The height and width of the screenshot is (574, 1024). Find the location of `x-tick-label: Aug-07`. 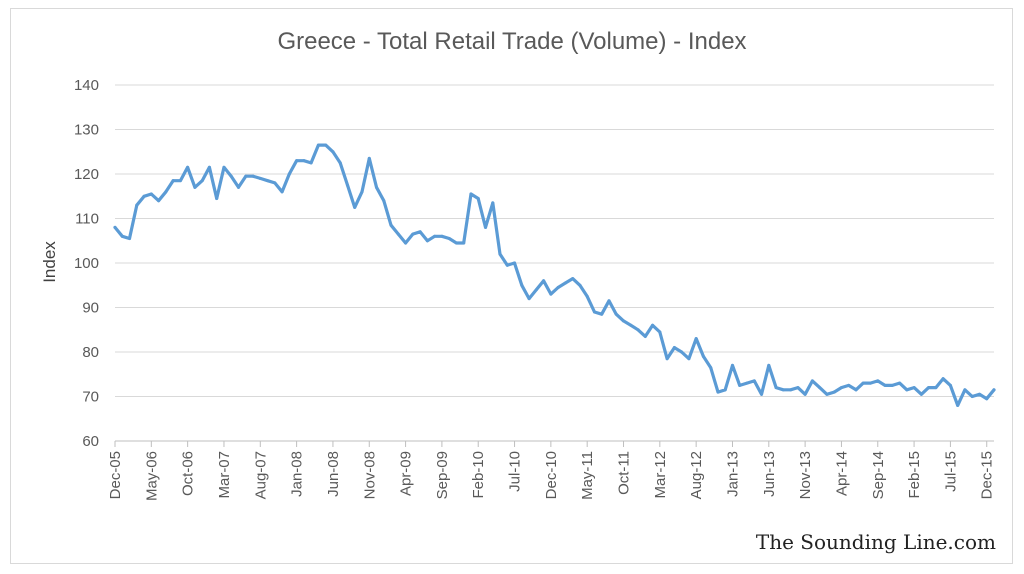

x-tick-label: Aug-07 is located at coordinates (260, 475).